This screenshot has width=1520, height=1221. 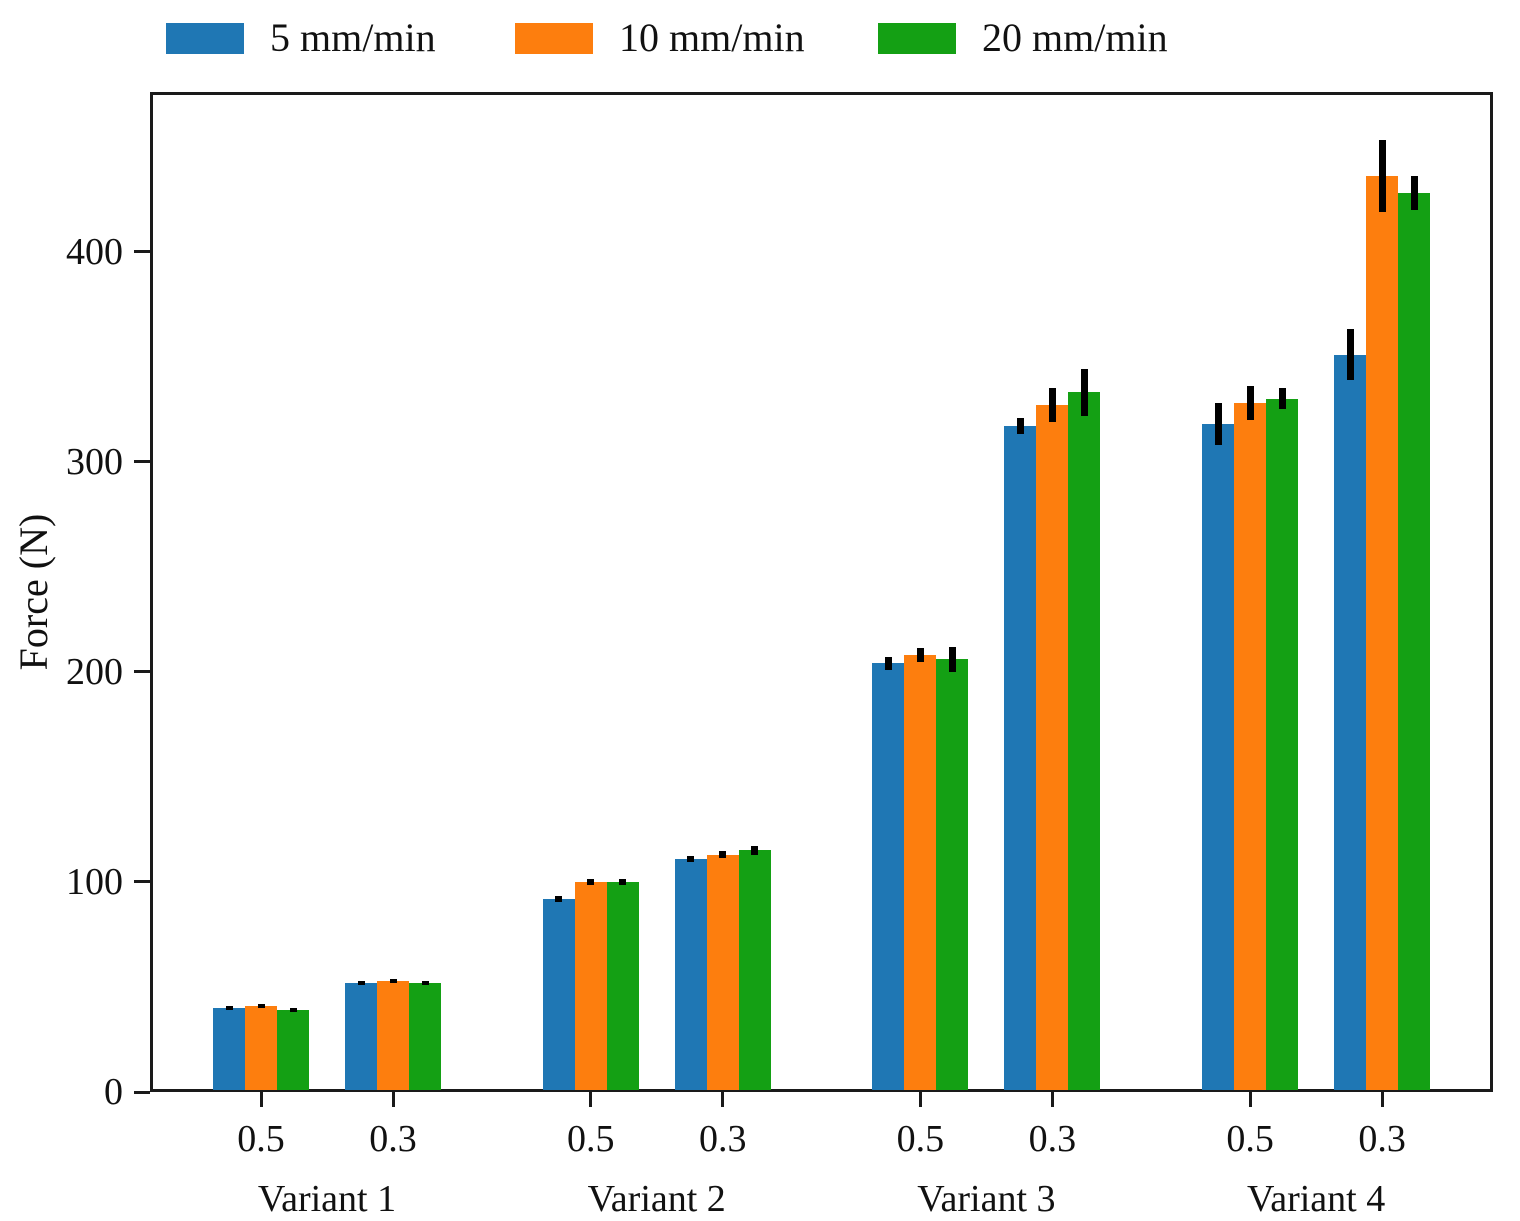 I want to click on bar-5mmmin-g3-0.3, so click(x=1020, y=758).